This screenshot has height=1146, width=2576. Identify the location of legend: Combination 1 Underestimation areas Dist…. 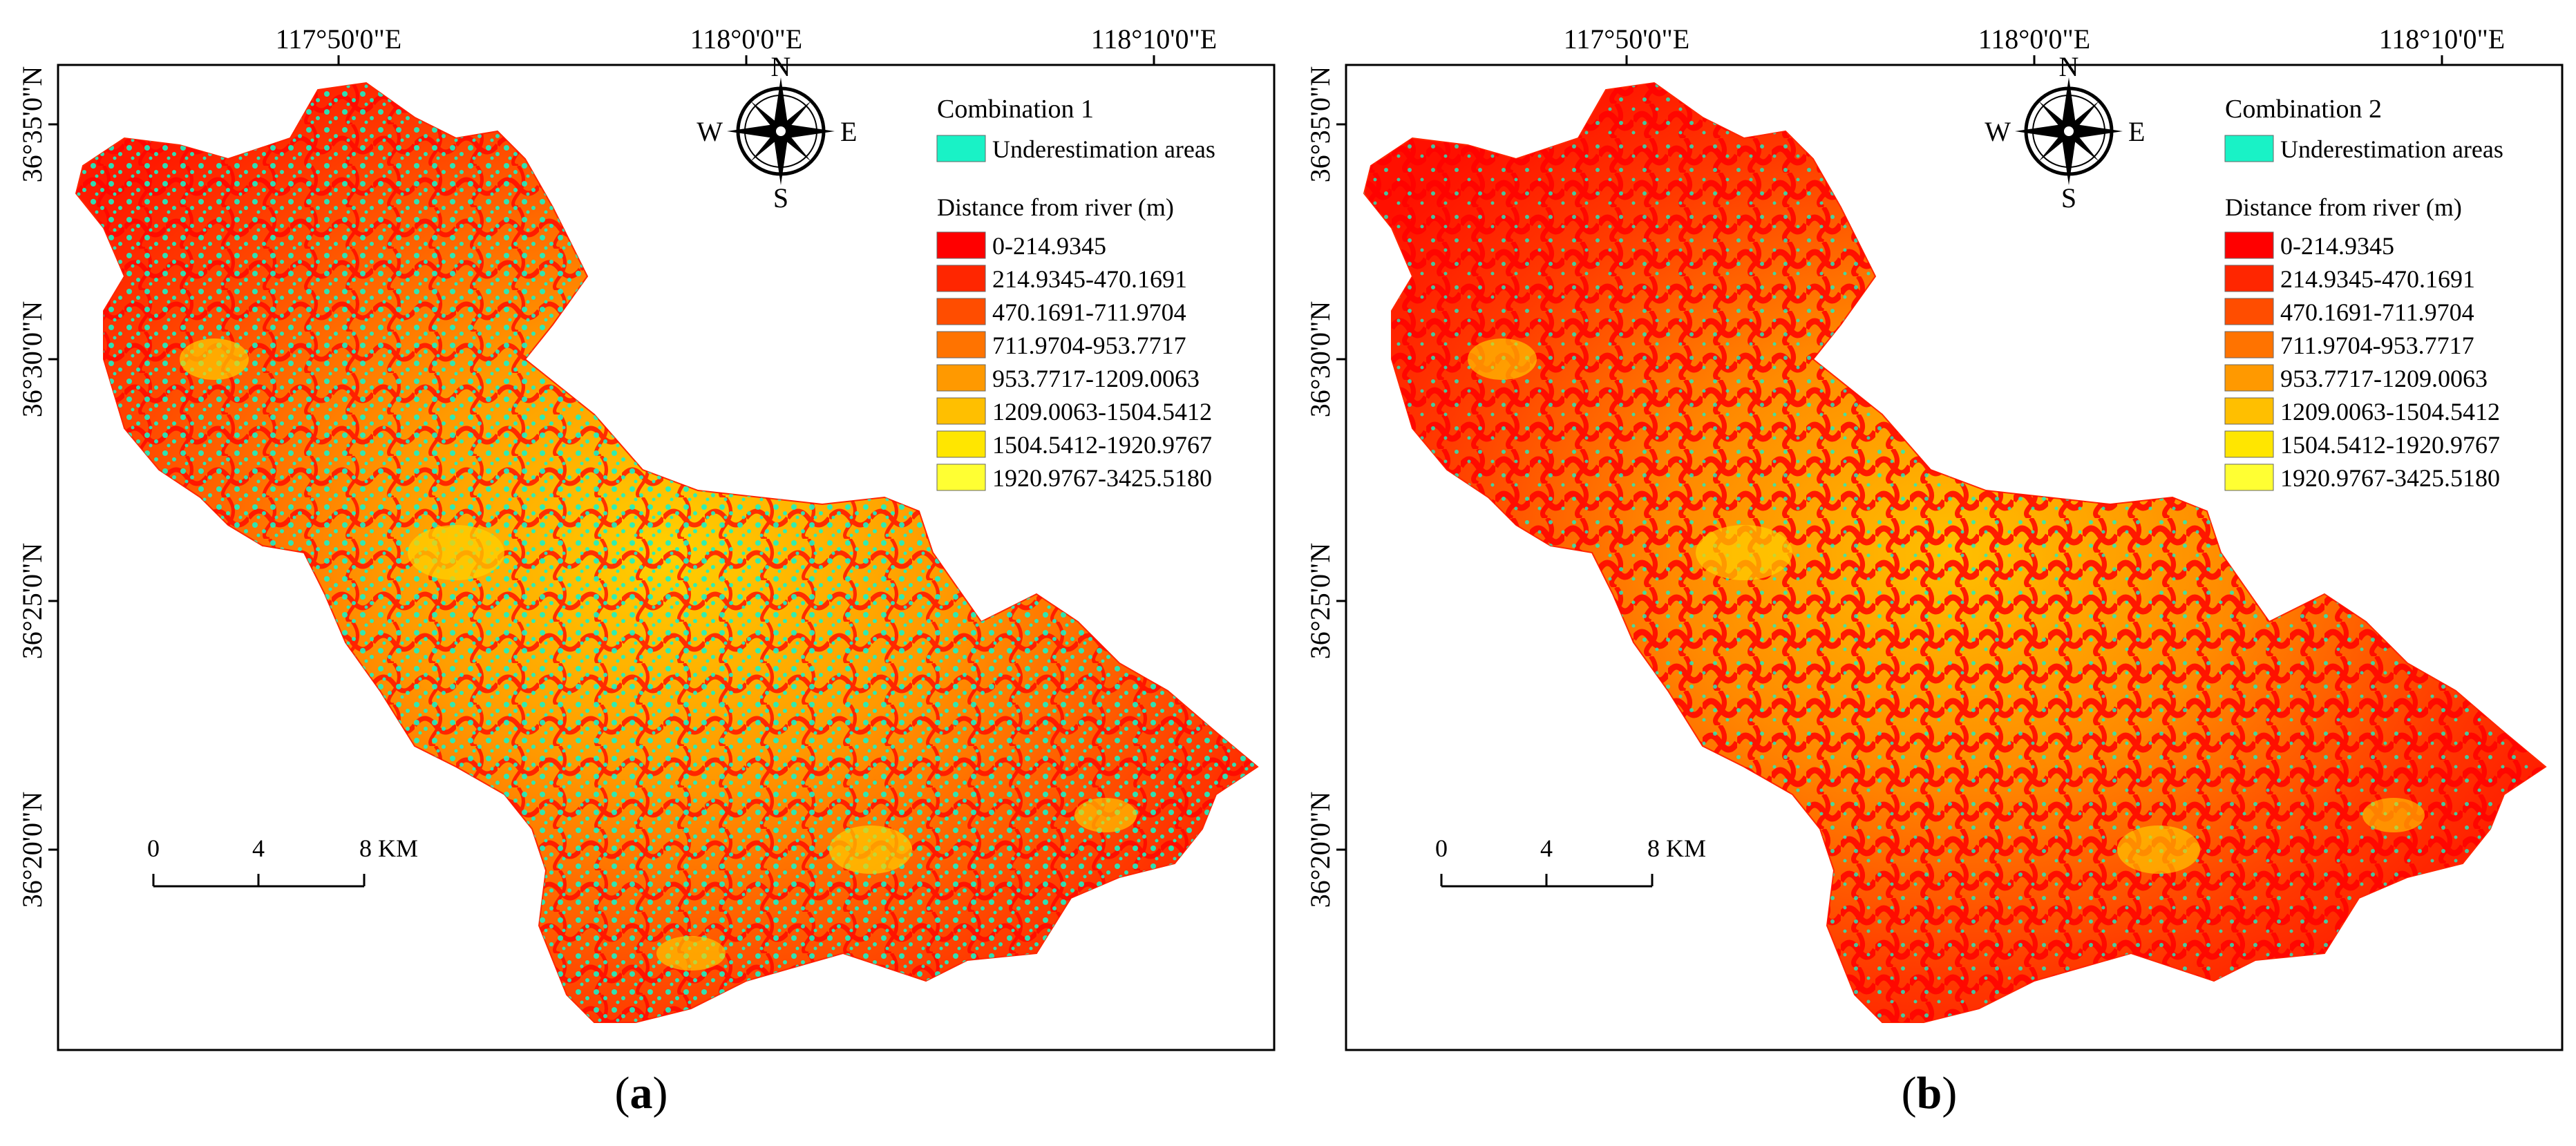
(1075, 293).